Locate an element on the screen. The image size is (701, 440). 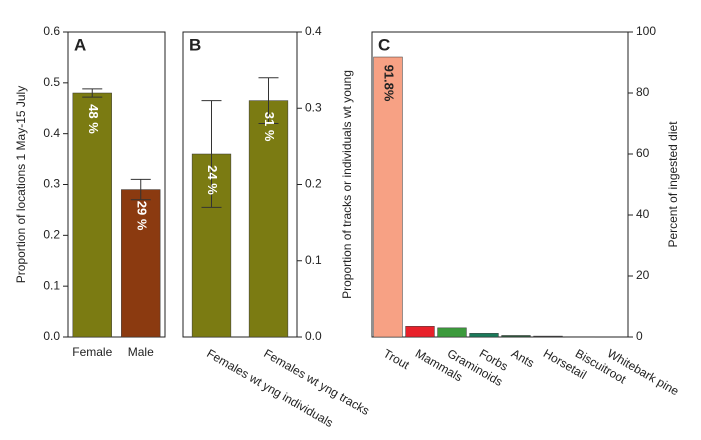
x-tick-label: Male is located at coordinates (141, 352).